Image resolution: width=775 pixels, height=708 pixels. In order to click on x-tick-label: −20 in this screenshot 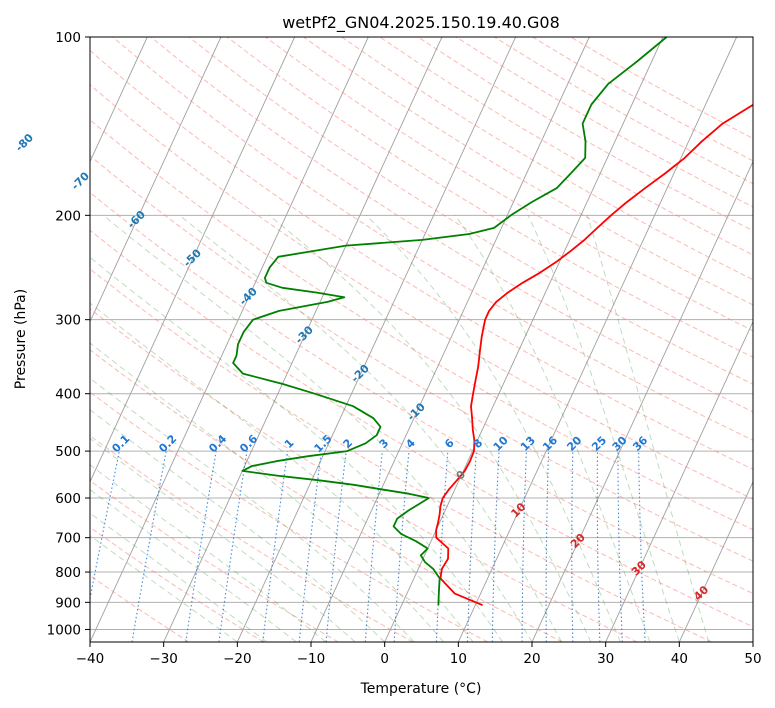, I will do `click(237, 659)`.